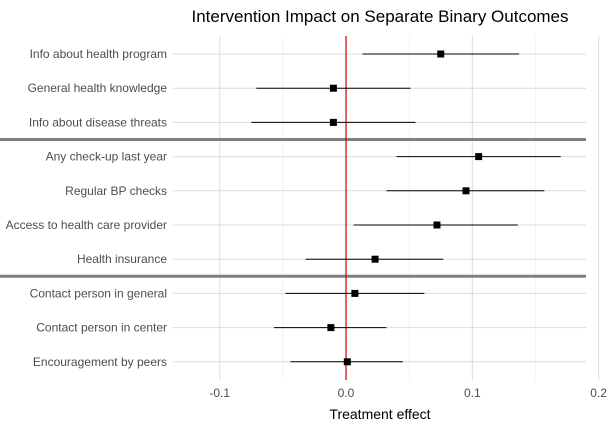 This screenshot has width=608, height=434. Describe the element at coordinates (101, 328) in the screenshot. I see `y-tick-label: Contact person in center` at that location.